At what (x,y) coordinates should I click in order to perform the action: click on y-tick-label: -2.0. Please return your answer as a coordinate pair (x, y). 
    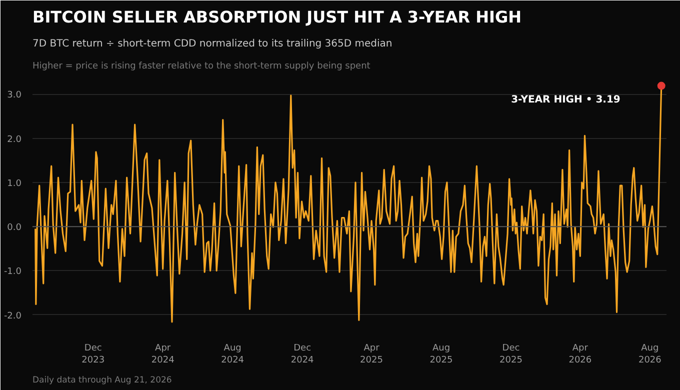
    Looking at the image, I should click on (13, 316).